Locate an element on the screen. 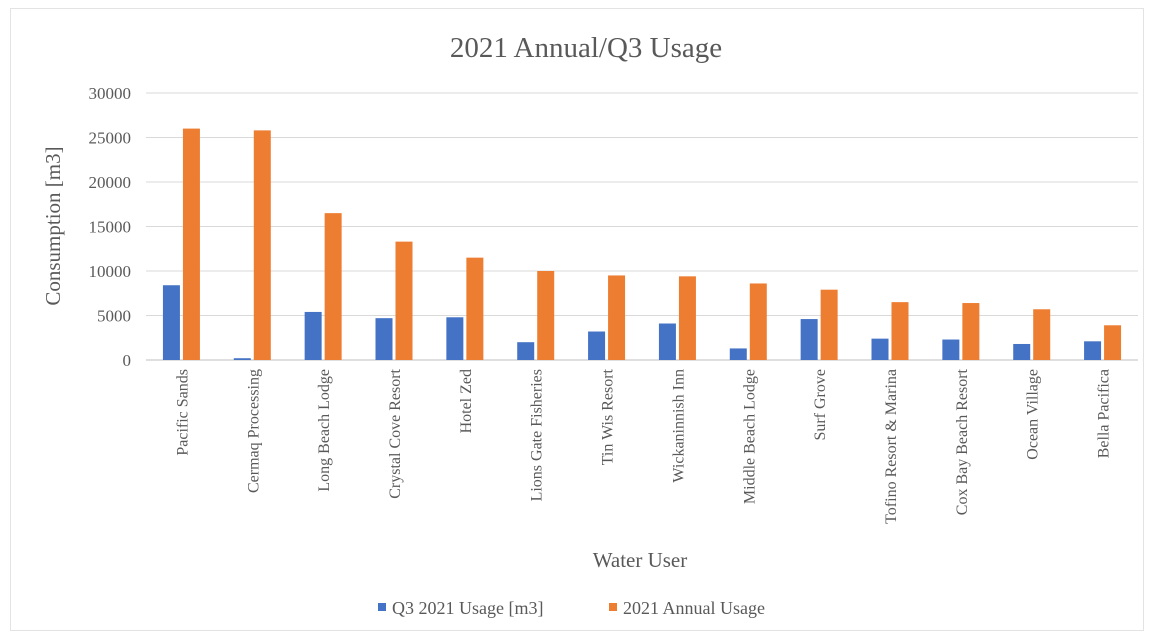  chart-title: 2021 Annual/Q3 Usage is located at coordinates (586, 48).